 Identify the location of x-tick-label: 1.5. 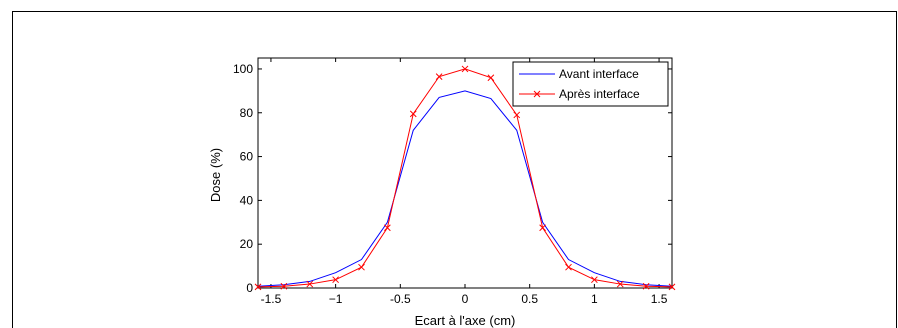
(659, 299).